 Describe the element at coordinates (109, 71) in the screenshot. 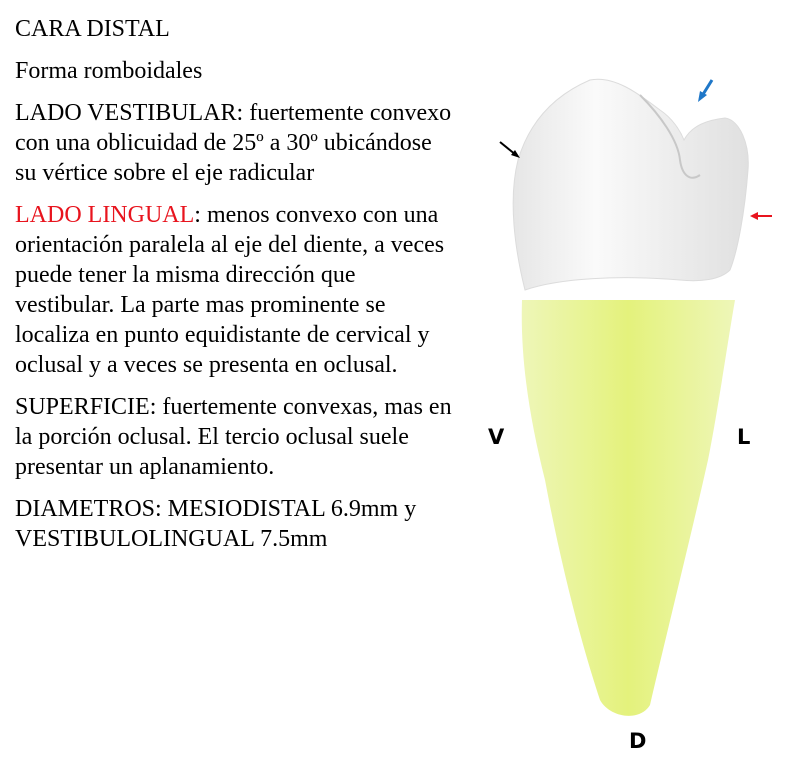

I see `forma-text: Forma romboidales` at that location.